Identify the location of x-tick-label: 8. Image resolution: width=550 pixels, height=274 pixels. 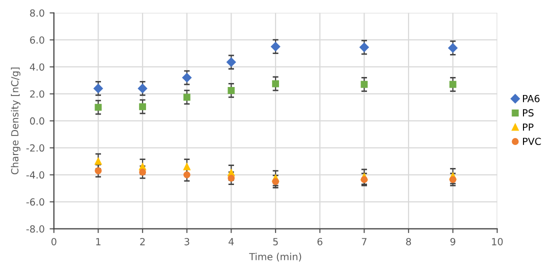
(408, 242).